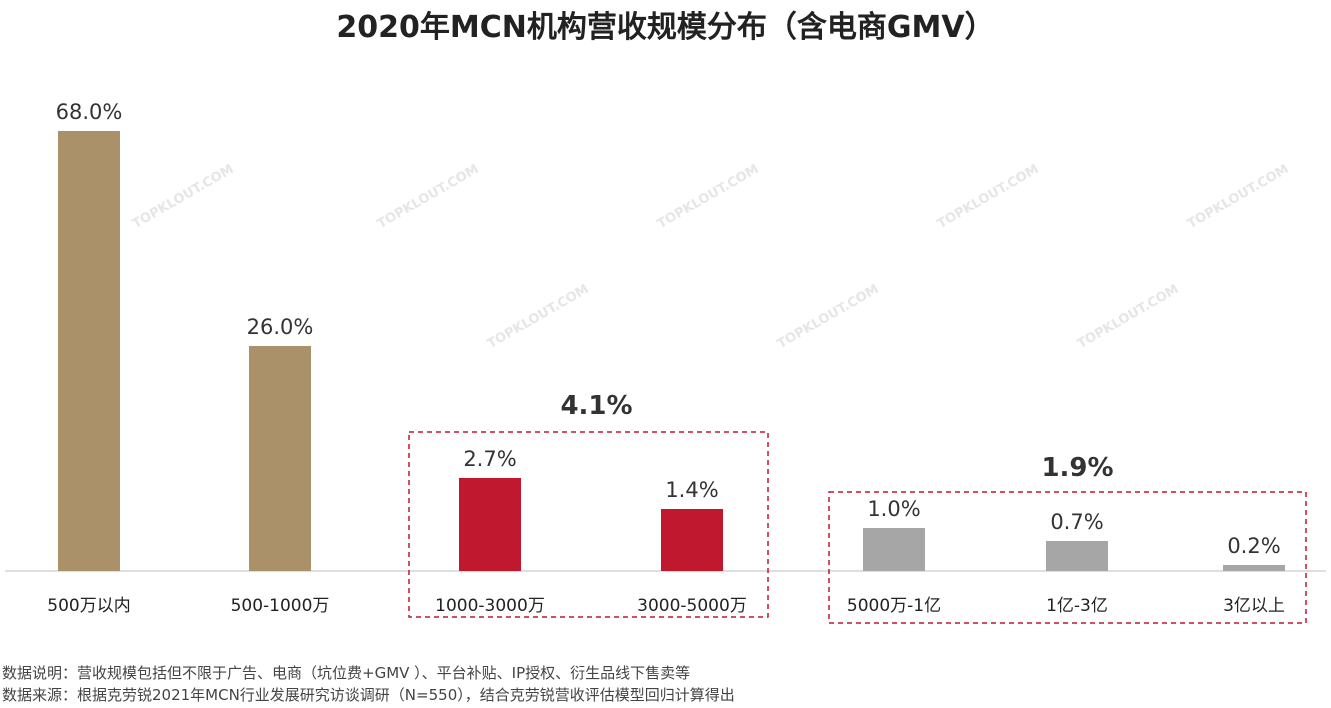  Describe the element at coordinates (692, 606) in the screenshot. I see `x-tick-label: 3000-5000万` at that location.